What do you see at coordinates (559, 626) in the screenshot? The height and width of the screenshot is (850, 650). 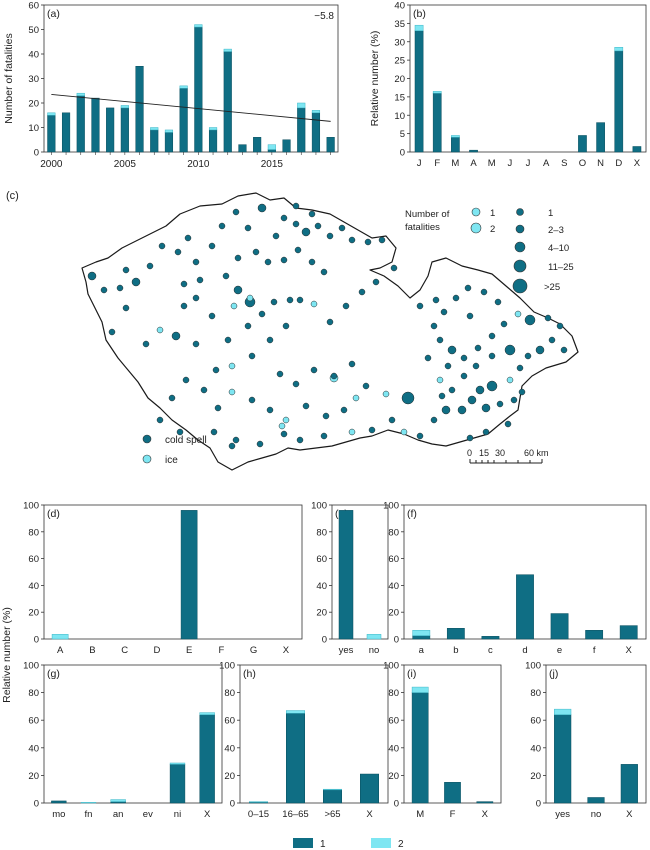 I see `bar-f-4-s1` at bounding box center [559, 626].